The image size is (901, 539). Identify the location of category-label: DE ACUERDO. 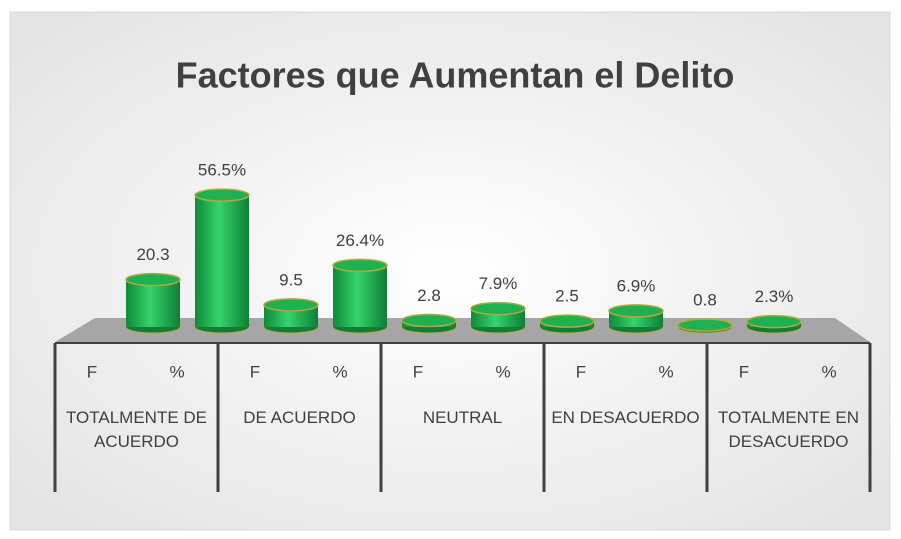
(299, 417).